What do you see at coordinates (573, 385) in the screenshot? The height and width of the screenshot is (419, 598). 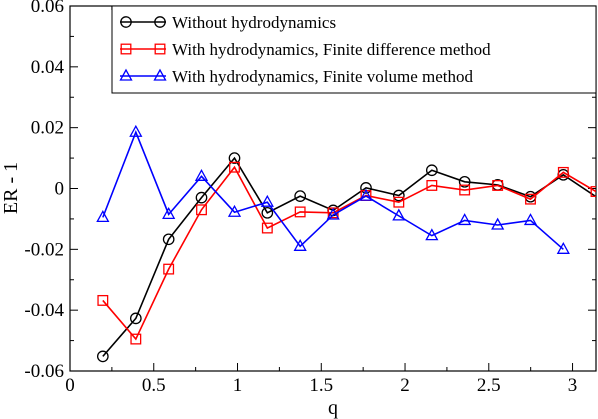 I see `x-tick-label: 3` at bounding box center [573, 385].